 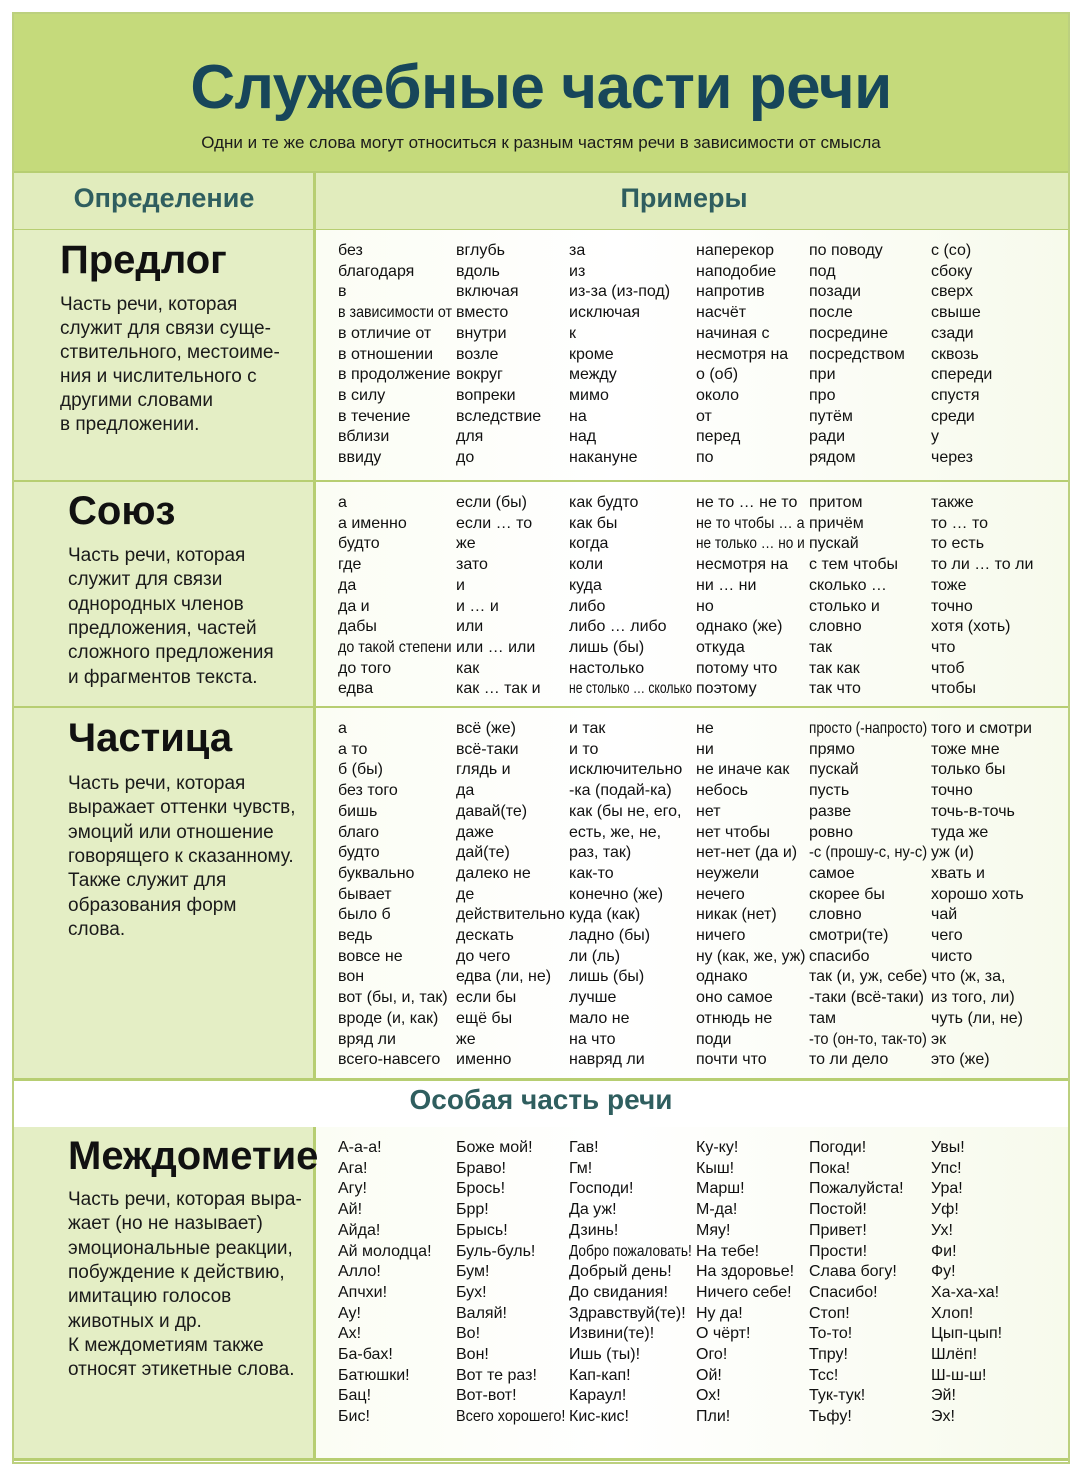 What do you see at coordinates (360, 770) in the screenshot?
I see `example-word: б (бы)` at bounding box center [360, 770].